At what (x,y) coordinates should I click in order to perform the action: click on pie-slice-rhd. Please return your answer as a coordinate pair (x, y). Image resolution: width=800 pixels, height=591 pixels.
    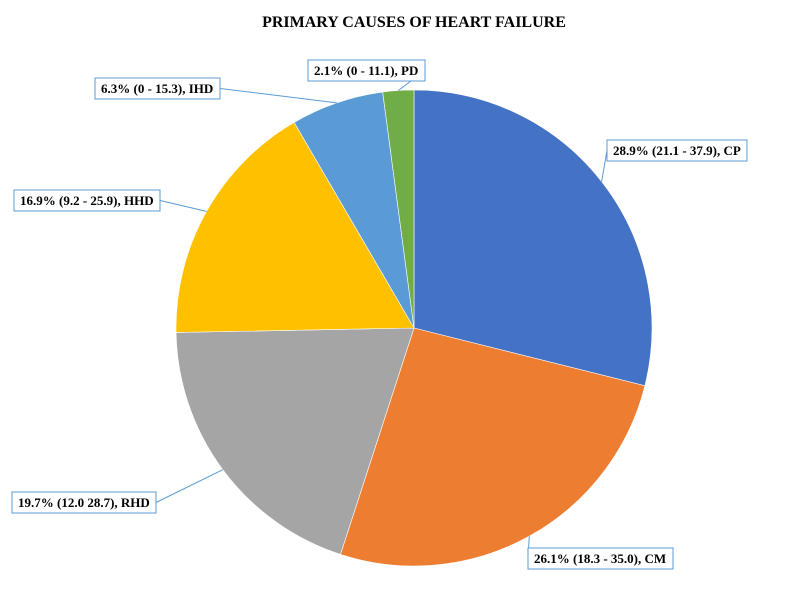
    Looking at the image, I should click on (295, 441).